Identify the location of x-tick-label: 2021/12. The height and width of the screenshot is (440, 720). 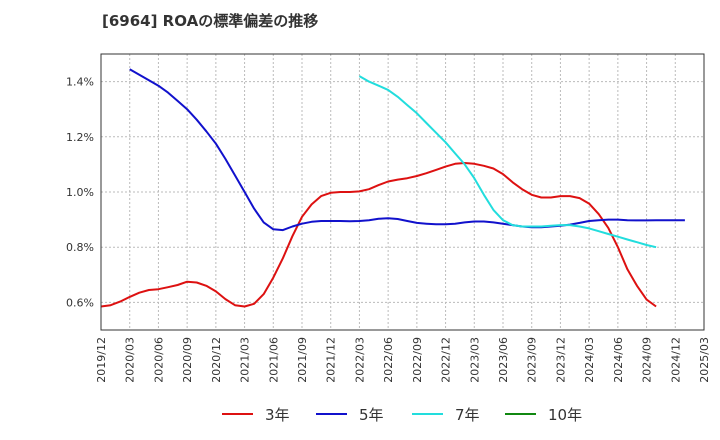
(331, 360).